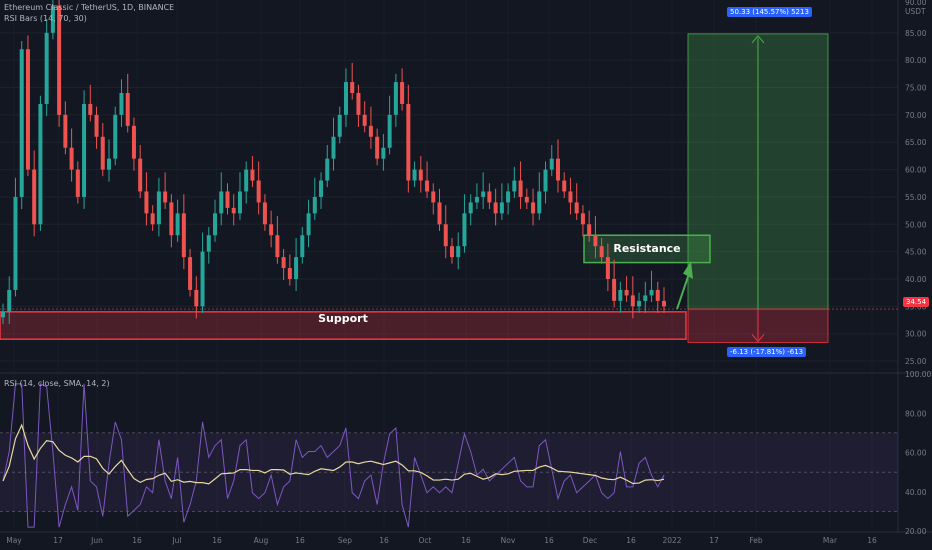 The height and width of the screenshot is (550, 932). Describe the element at coordinates (767, 352) in the screenshot. I see `stop-tag: -6.13 (-17.81%) -613` at that location.